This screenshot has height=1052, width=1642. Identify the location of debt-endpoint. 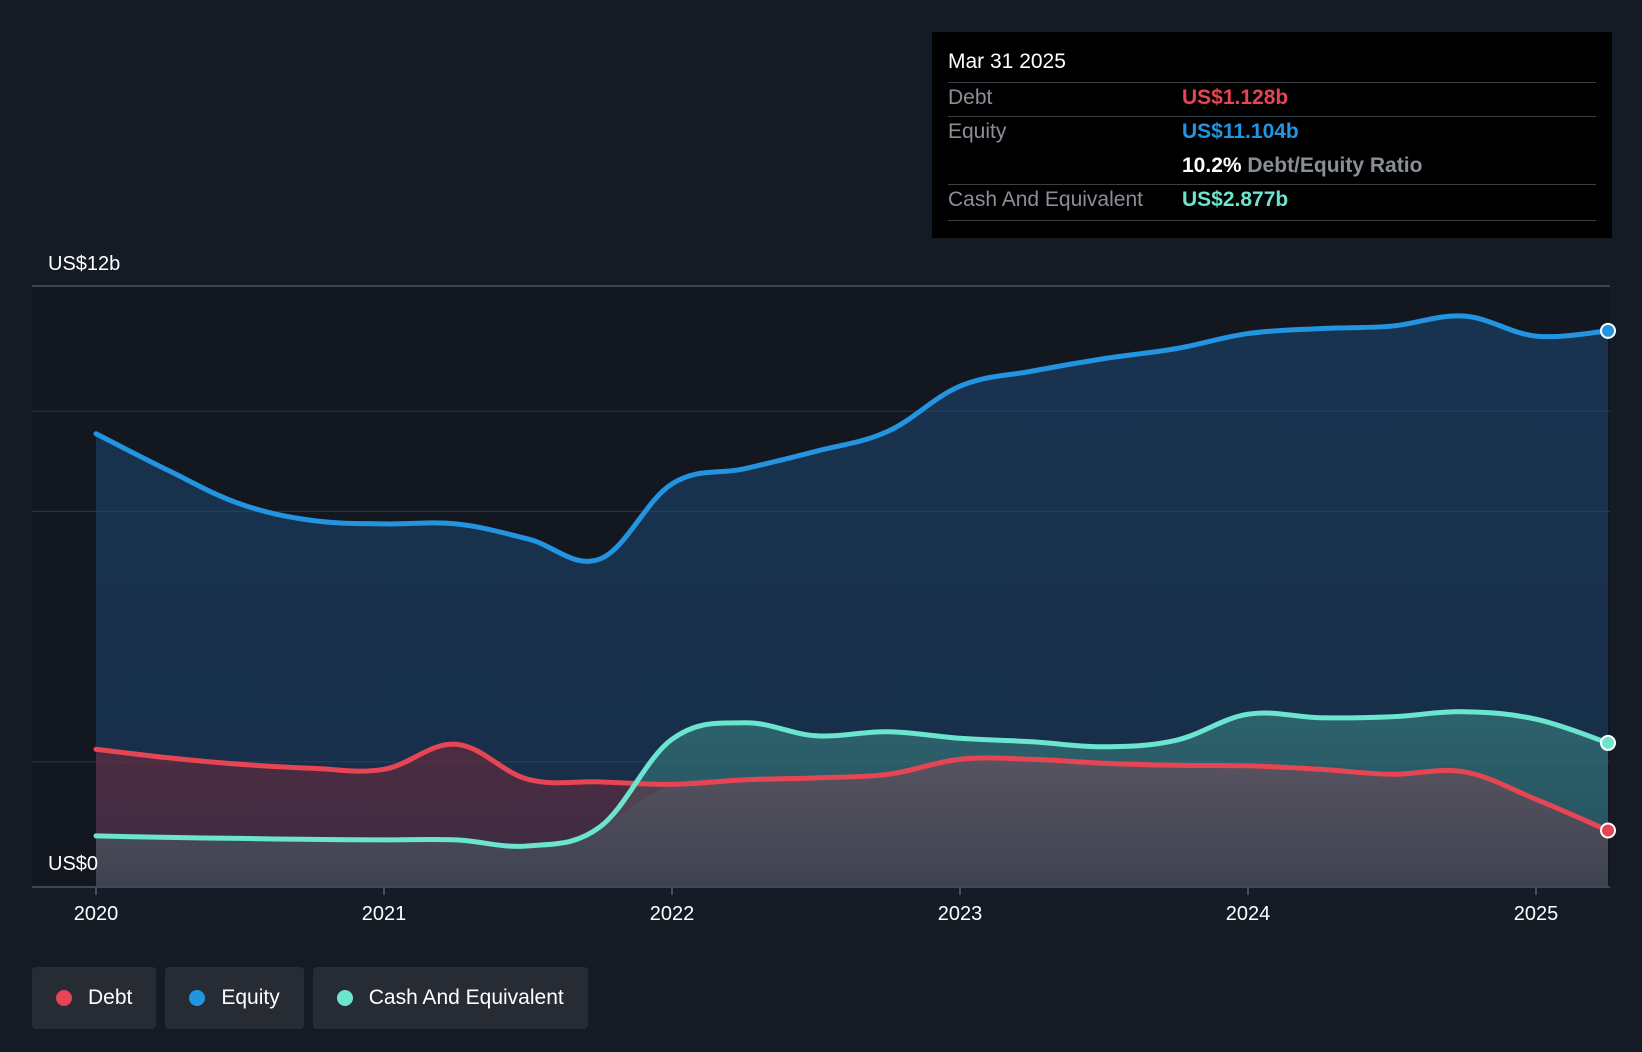
(1608, 830).